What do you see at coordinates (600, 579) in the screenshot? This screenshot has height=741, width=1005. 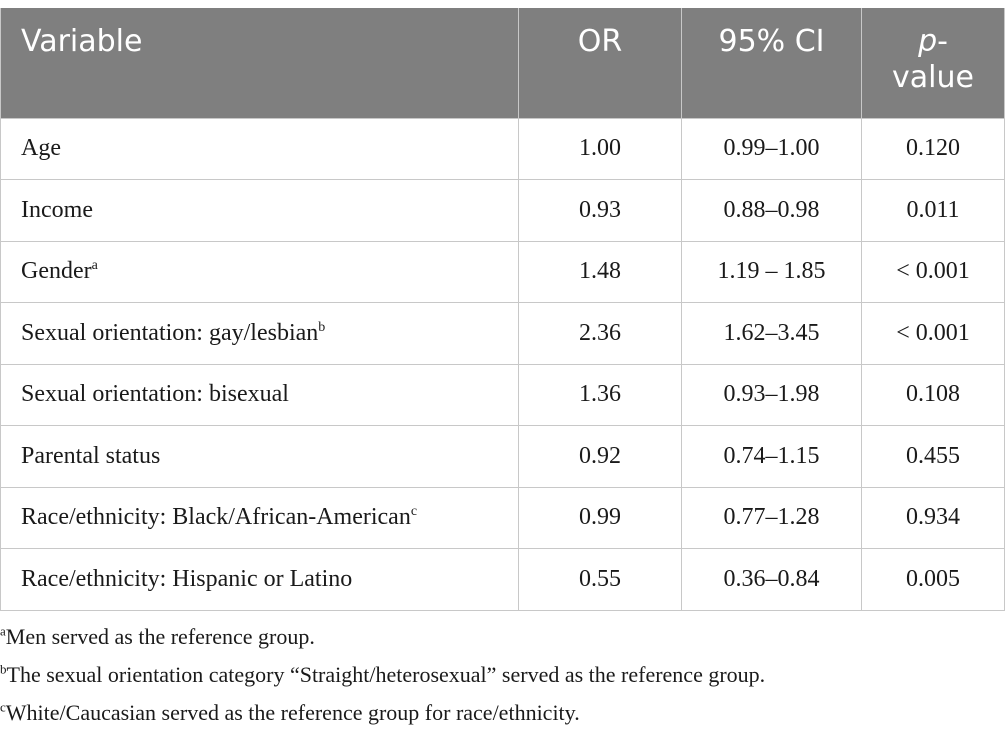 I see `cell-or: 0.55` at bounding box center [600, 579].